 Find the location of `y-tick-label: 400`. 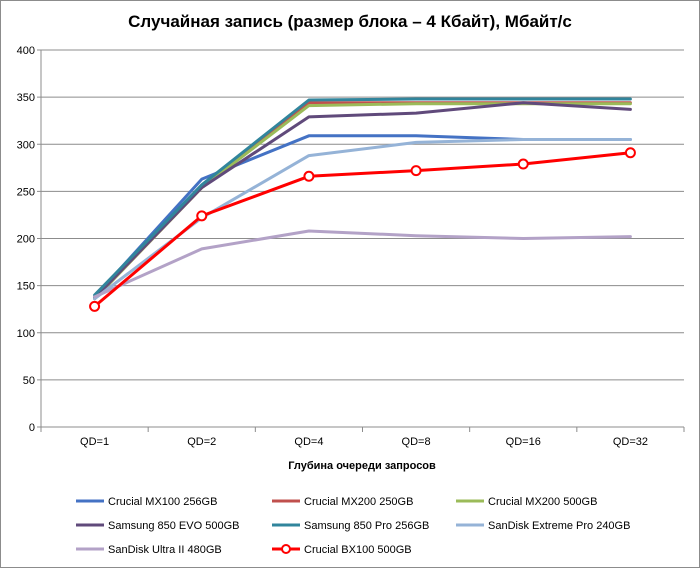

y-tick-label: 400 is located at coordinates (26, 51).